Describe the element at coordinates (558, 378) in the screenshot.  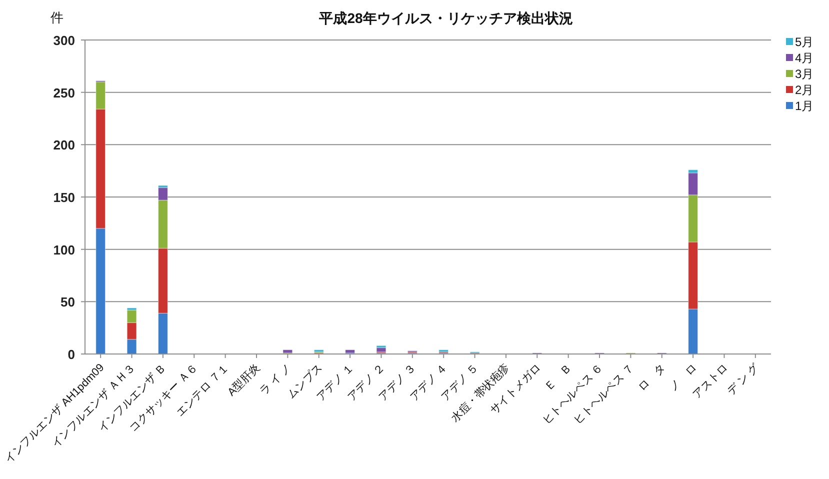
I see `x-tick-label: Ｅ Ｂ` at that location.